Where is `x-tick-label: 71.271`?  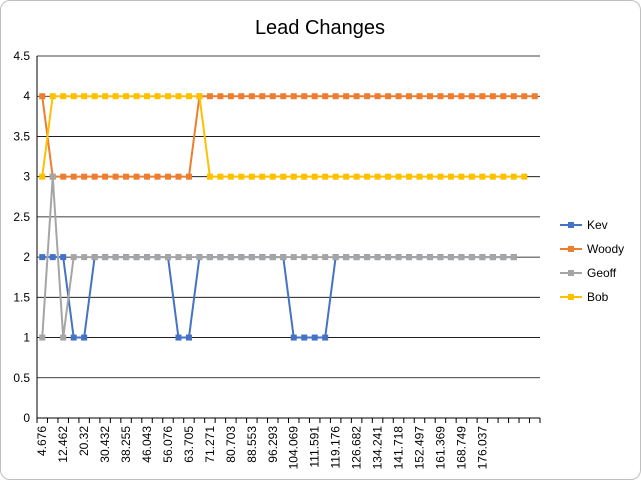 x-tick-label: 71.271 is located at coordinates (210, 444).